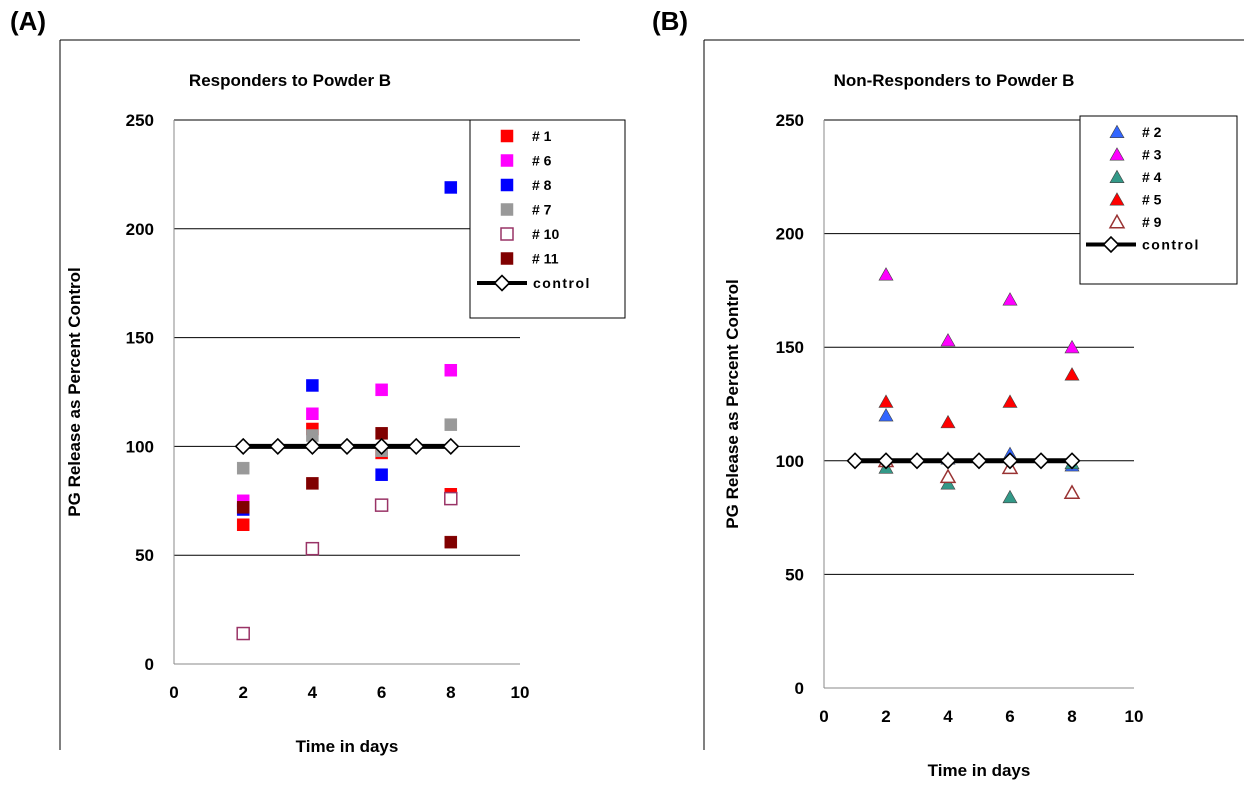 This screenshot has width=1244, height=790. What do you see at coordinates (1152, 132) in the screenshot?
I see `legend-label: # 2` at bounding box center [1152, 132].